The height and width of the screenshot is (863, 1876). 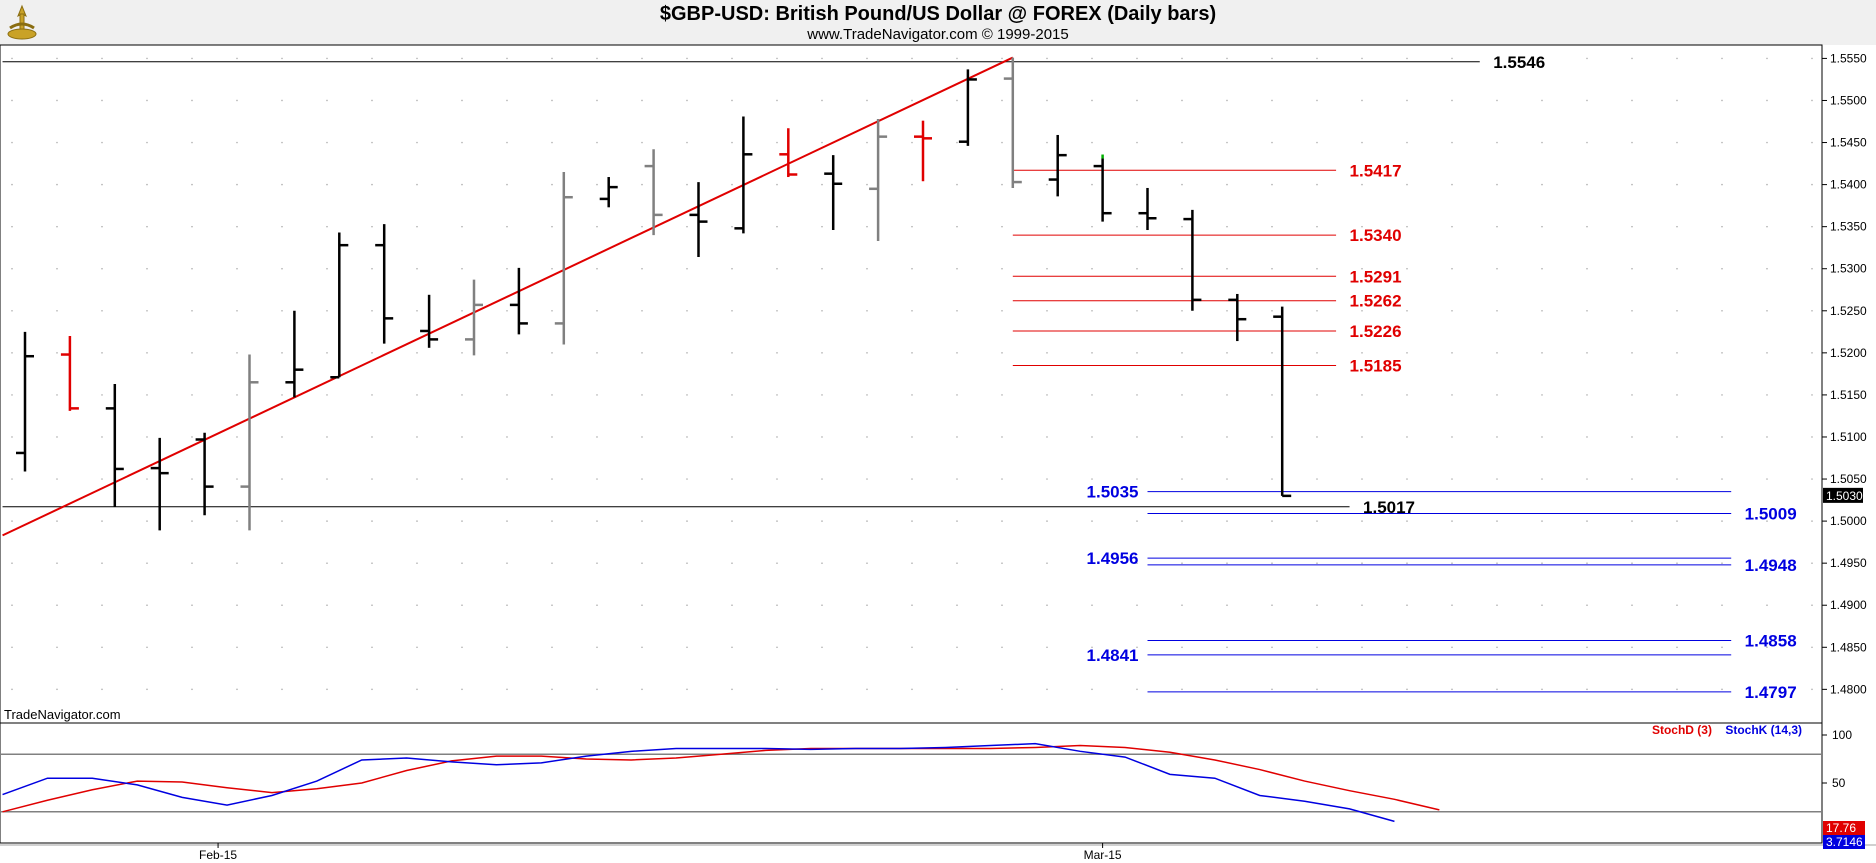 What do you see at coordinates (1848, 100) in the screenshot?
I see `price-y-tick-label: 1.5500` at bounding box center [1848, 100].